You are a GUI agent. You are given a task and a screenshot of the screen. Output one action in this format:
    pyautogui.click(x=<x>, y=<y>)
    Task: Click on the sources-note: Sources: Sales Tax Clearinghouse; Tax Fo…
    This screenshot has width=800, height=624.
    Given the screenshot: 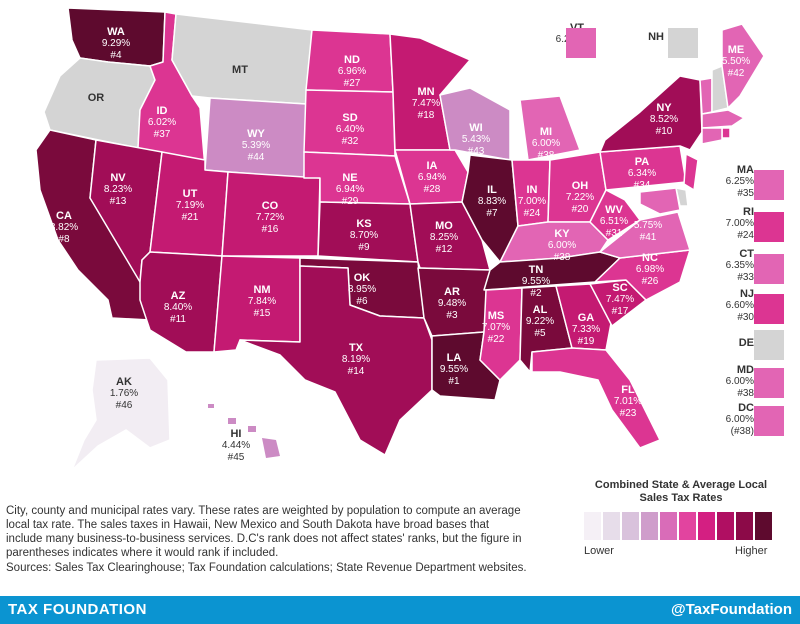 What is the action you would take?
    pyautogui.click(x=266, y=568)
    